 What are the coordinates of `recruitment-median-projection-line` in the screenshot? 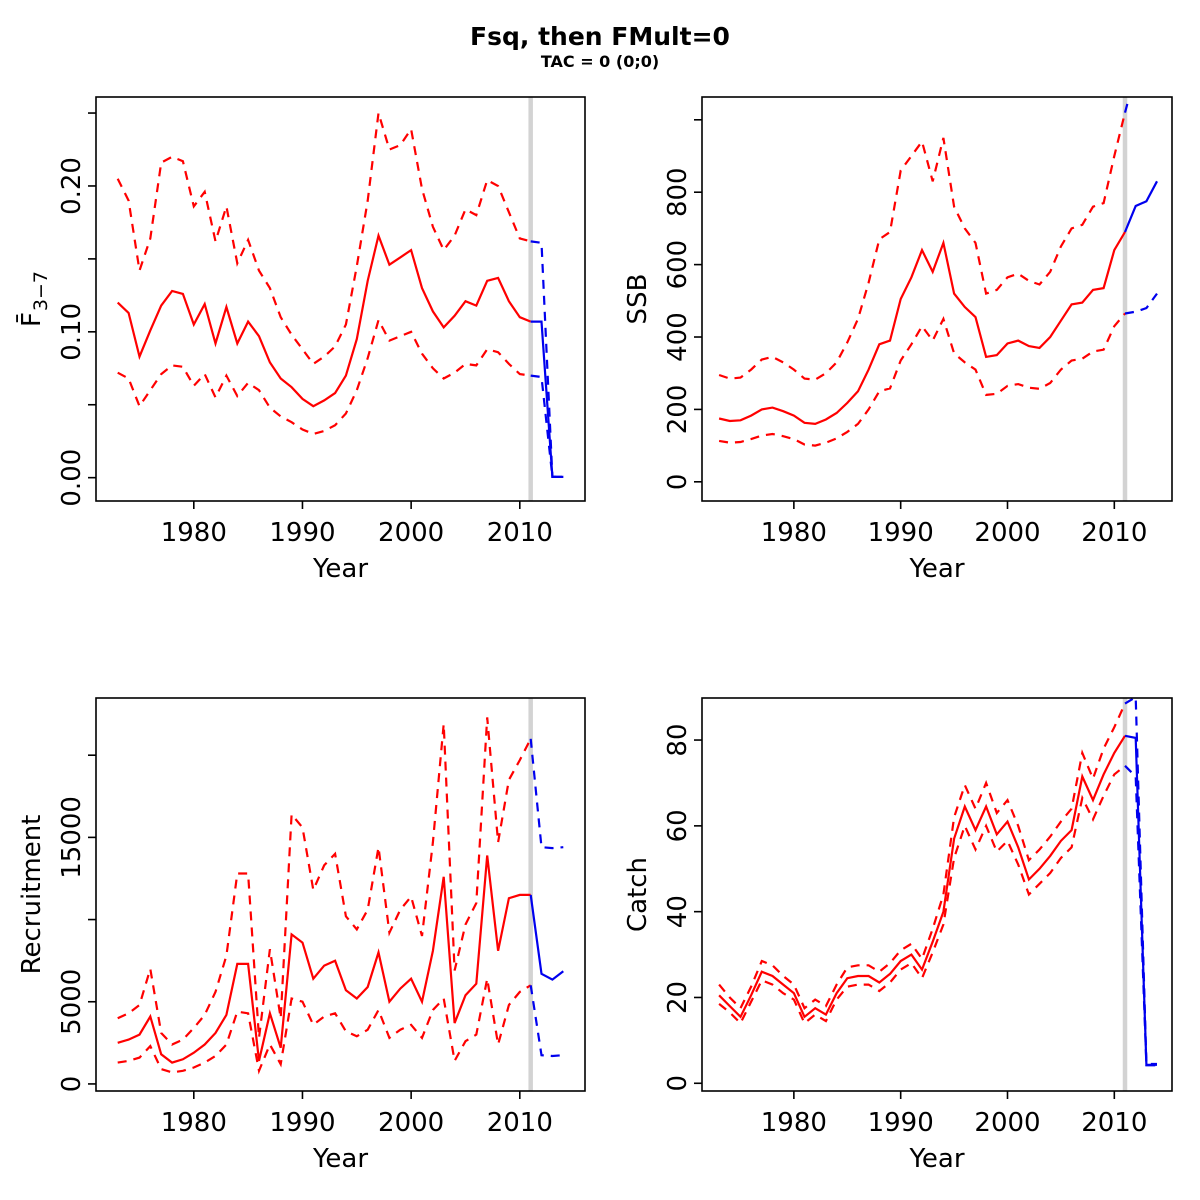 It's located at (546, 937).